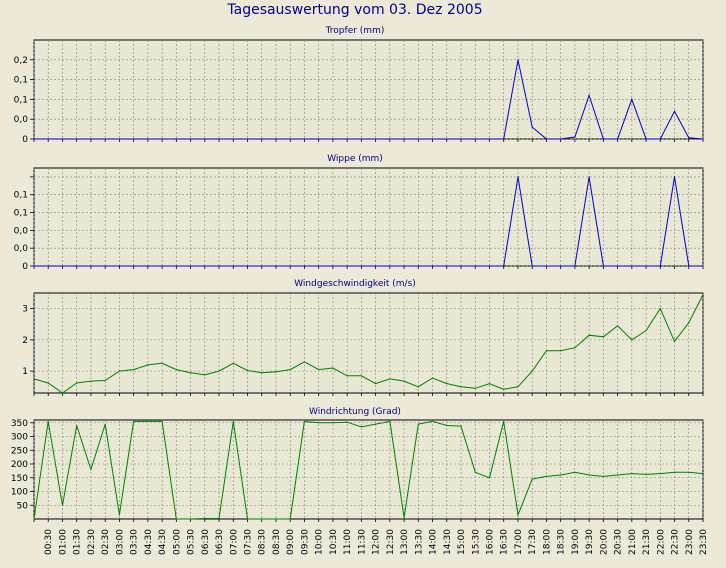  I want to click on x-tick-label: 11:30, so click(362, 542).